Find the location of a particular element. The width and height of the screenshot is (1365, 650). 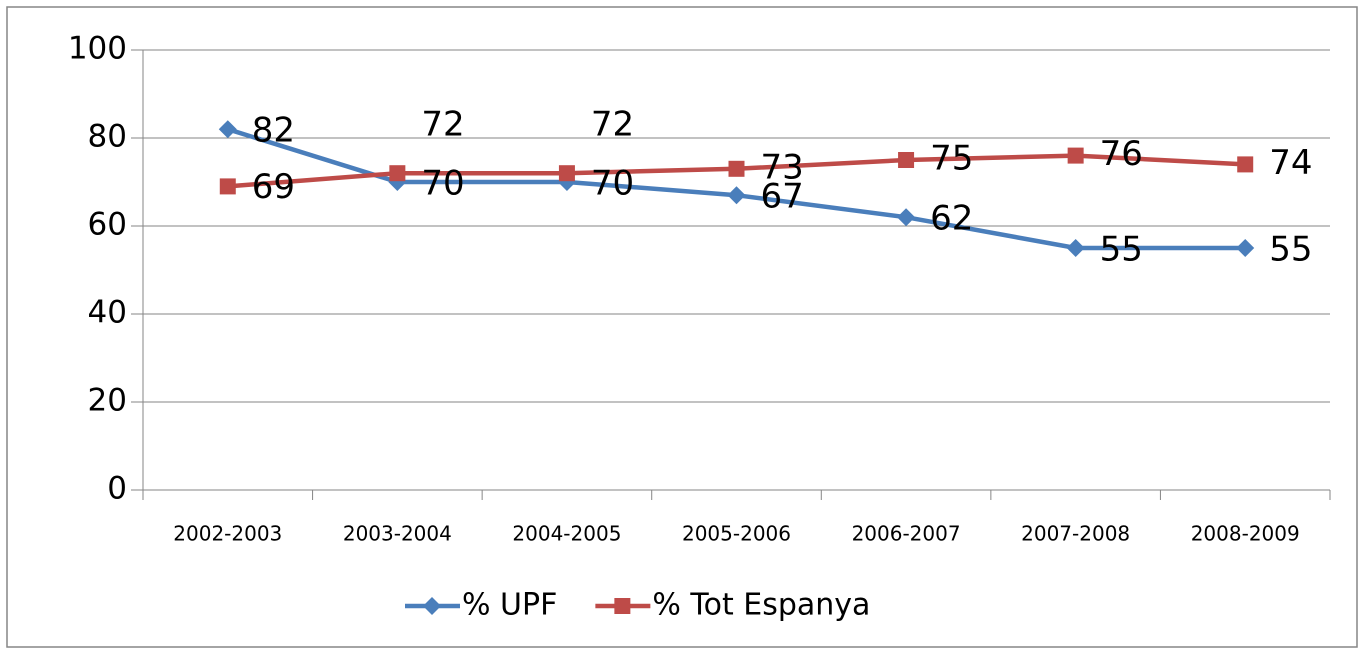

x-tick-label: 2004-2005 is located at coordinates (566, 534).